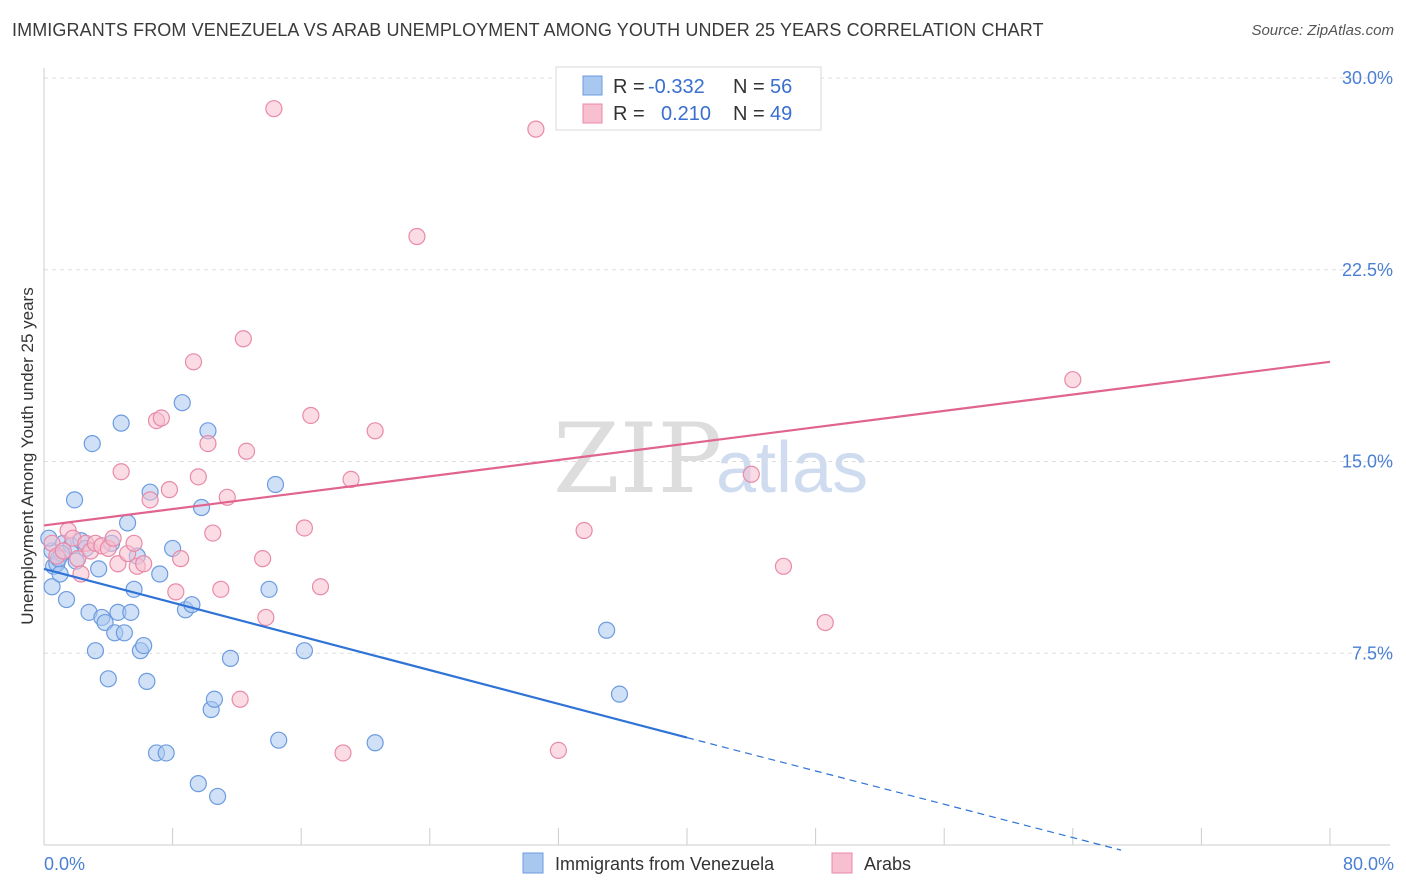 Image resolution: width=1406 pixels, height=892 pixels. What do you see at coordinates (533, 863) in the screenshot?
I see `bottom-legend-swatch-venezuela` at bounding box center [533, 863].